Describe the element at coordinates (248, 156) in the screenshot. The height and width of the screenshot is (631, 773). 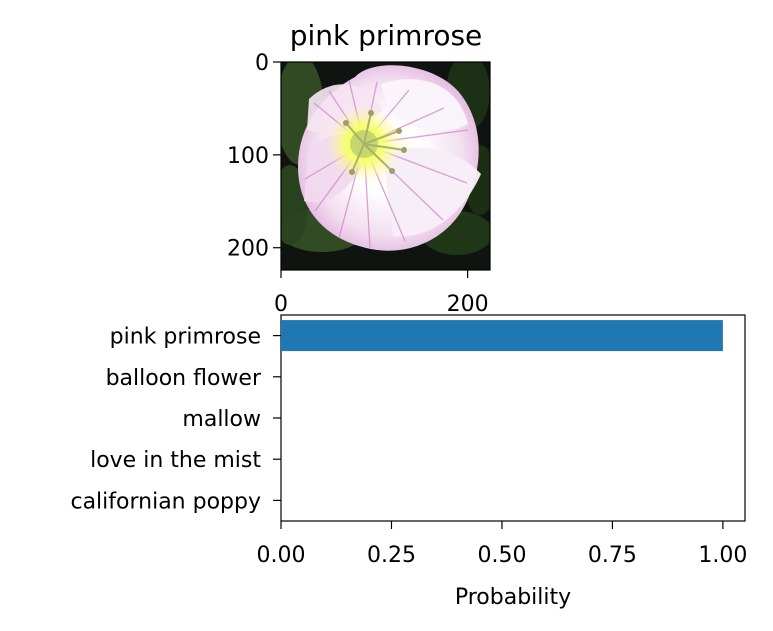
I see `image-ytick-label: 100` at that location.